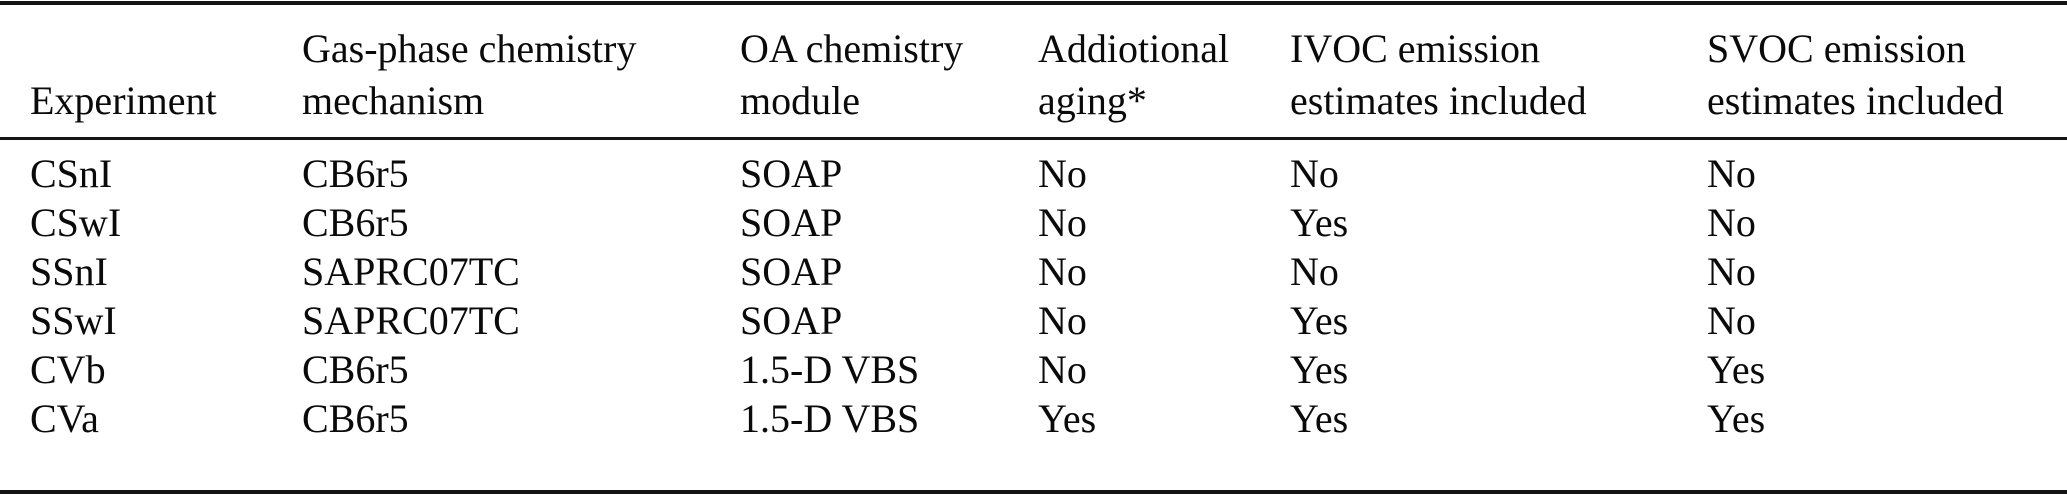 This screenshot has height=500, width=2067. What do you see at coordinates (1033, 271) in the screenshot?
I see `table-row: SSnI SAPRC07TC SOAP No No No` at bounding box center [1033, 271].